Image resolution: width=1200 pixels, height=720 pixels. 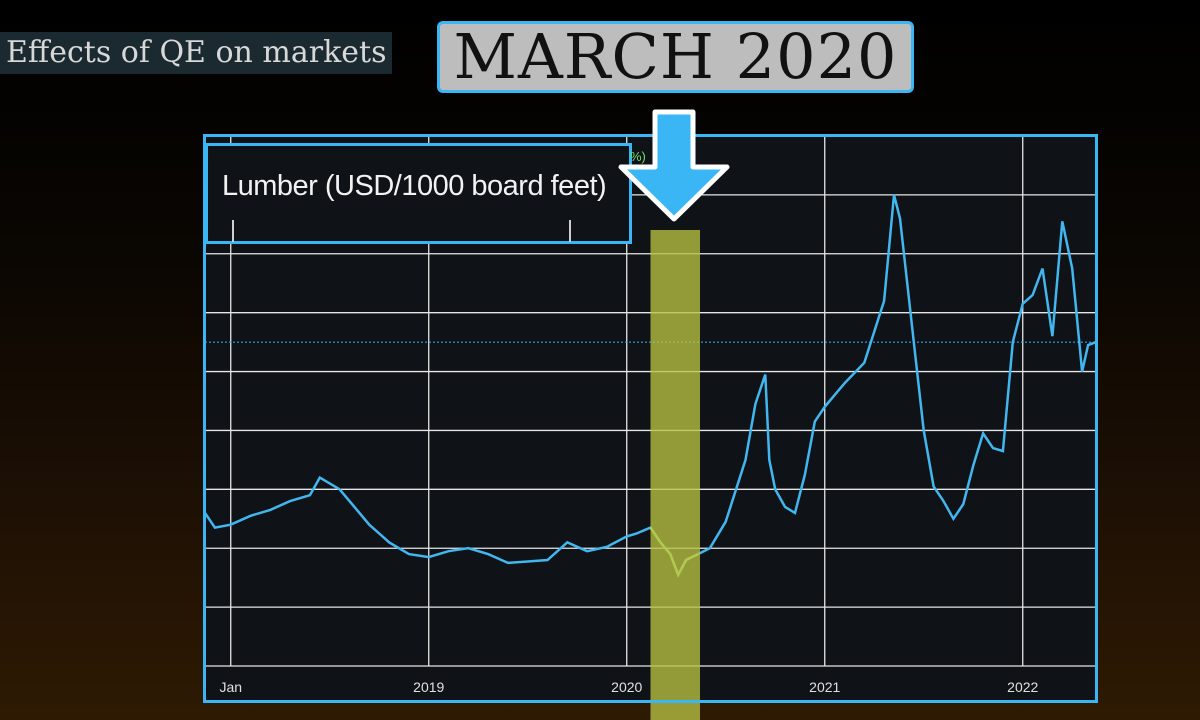 I want to click on percent-fragment: %), so click(x=638, y=156).